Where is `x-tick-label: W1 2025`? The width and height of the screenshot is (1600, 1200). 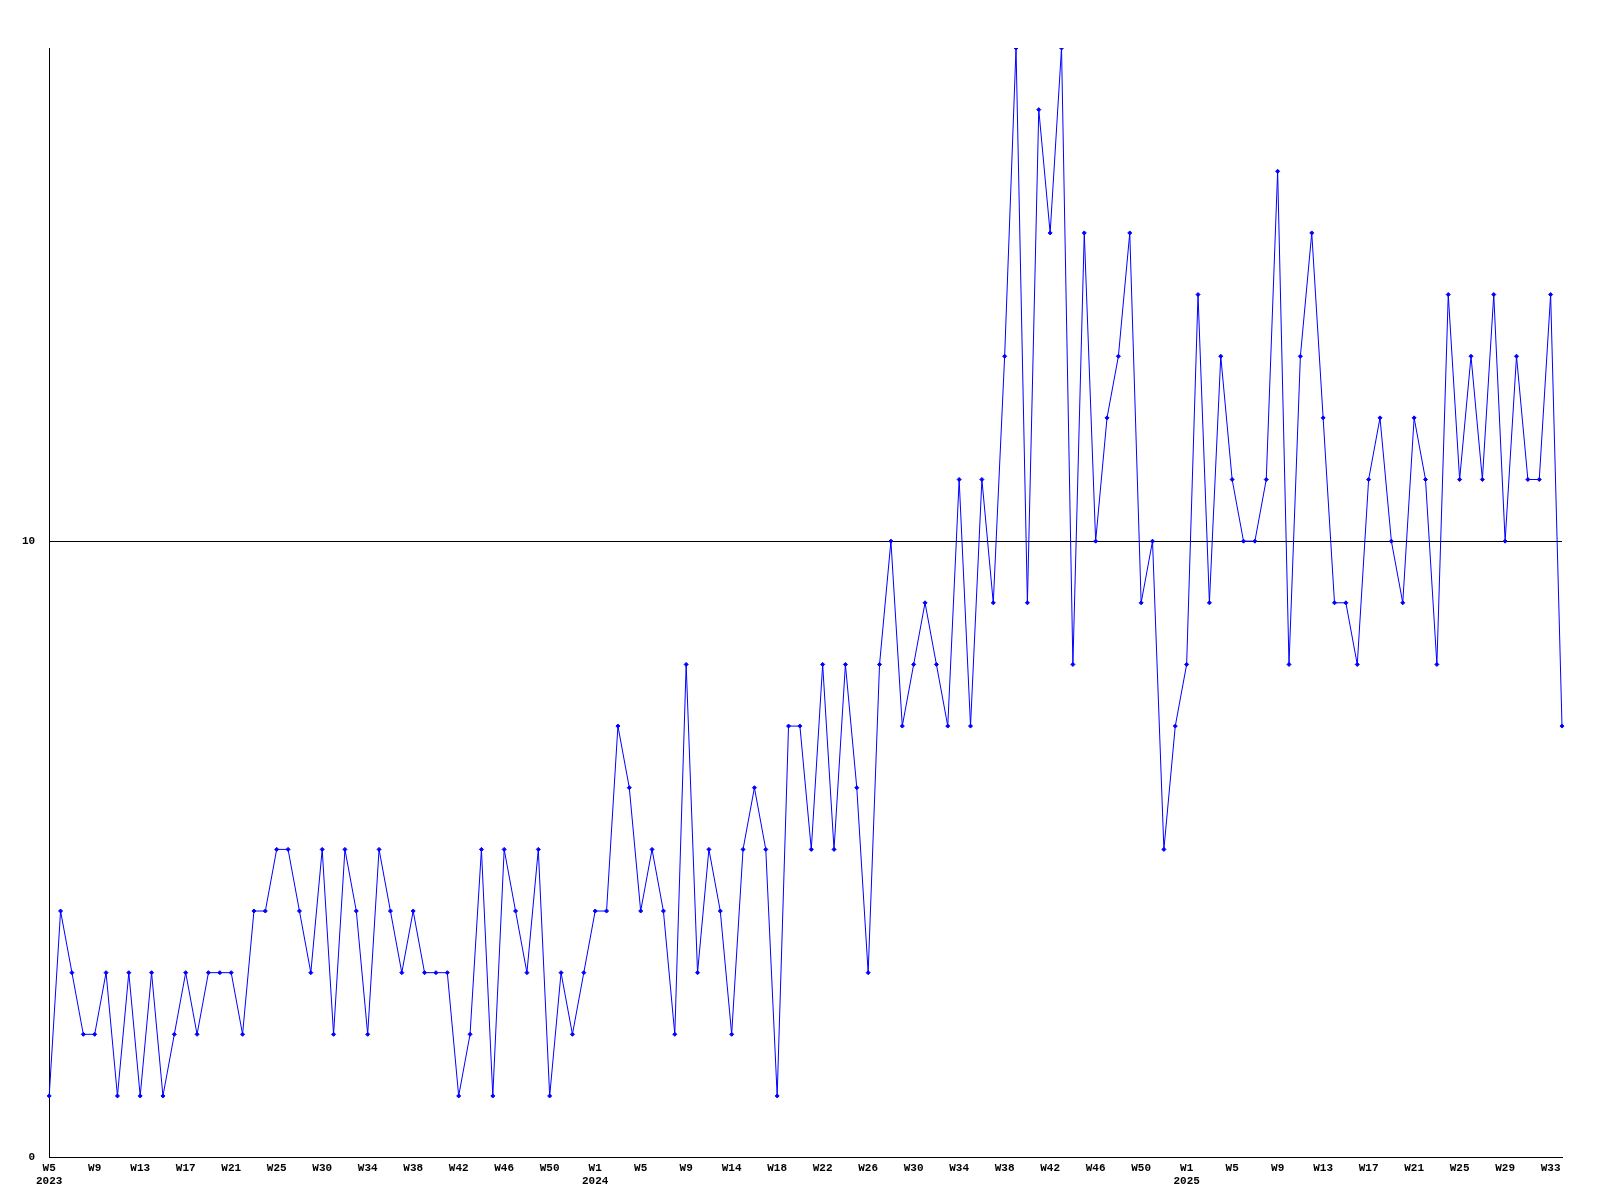 x-tick-label: W1 2025 is located at coordinates (1187, 1174).